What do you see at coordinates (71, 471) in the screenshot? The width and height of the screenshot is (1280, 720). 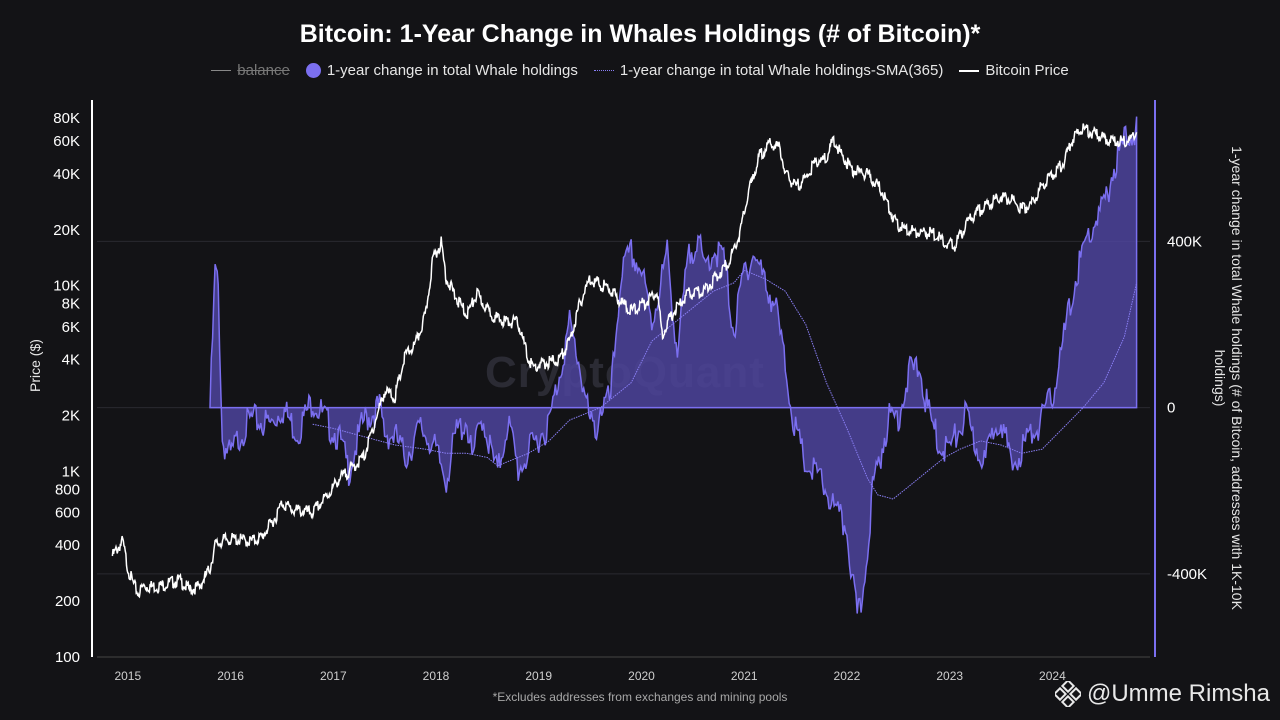 I see `left-tick-label: 1K` at bounding box center [71, 471].